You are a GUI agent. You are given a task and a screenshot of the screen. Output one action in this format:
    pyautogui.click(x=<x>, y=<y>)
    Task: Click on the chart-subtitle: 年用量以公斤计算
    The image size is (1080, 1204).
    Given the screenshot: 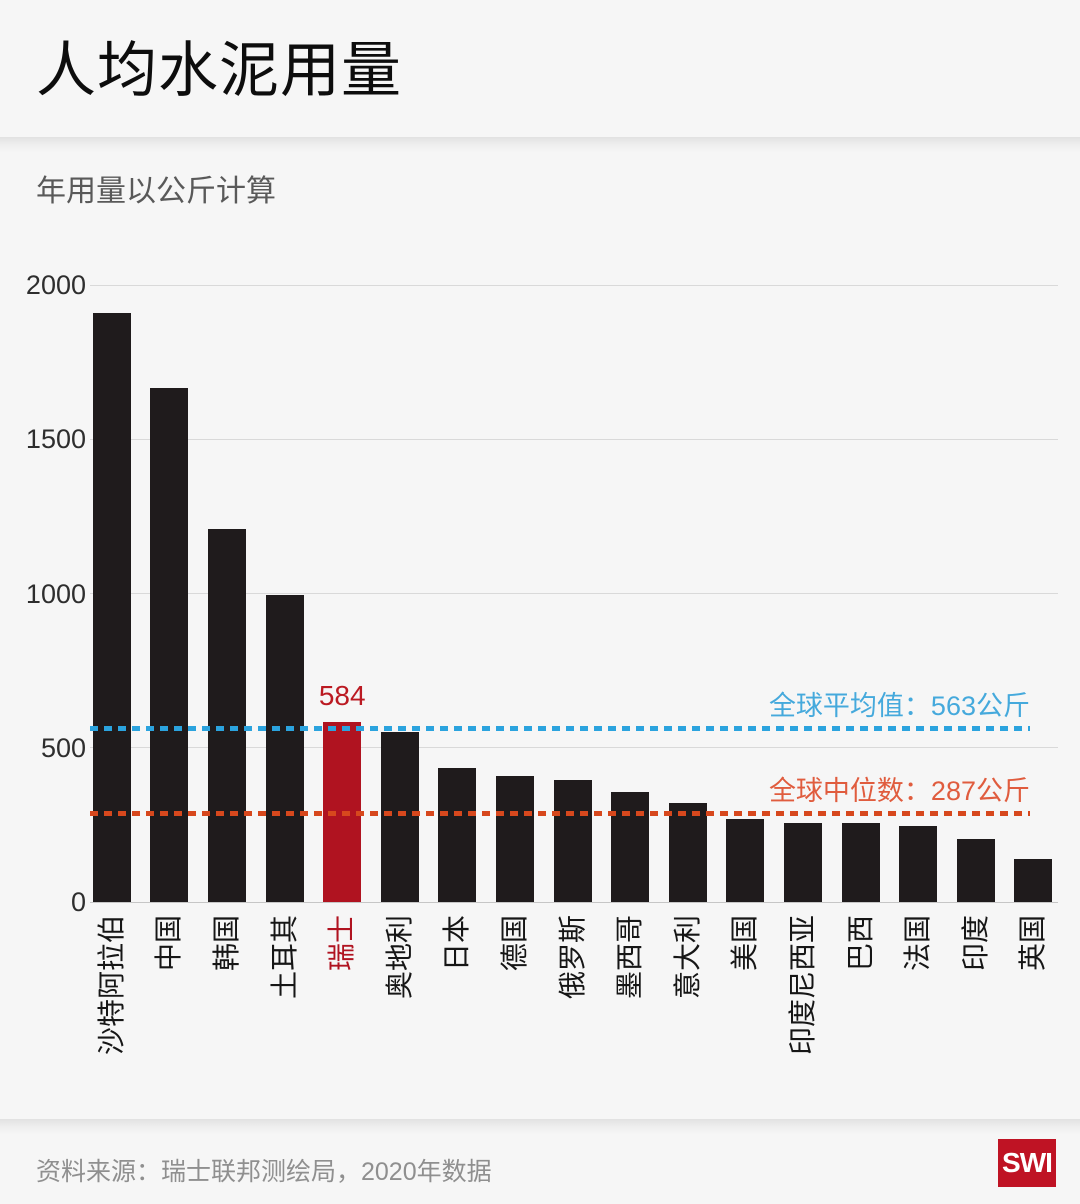 What is the action you would take?
    pyautogui.click(x=156, y=191)
    